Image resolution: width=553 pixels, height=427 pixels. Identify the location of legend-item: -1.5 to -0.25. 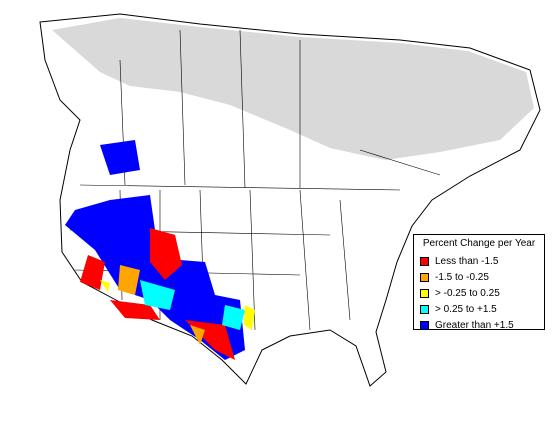
(479, 277).